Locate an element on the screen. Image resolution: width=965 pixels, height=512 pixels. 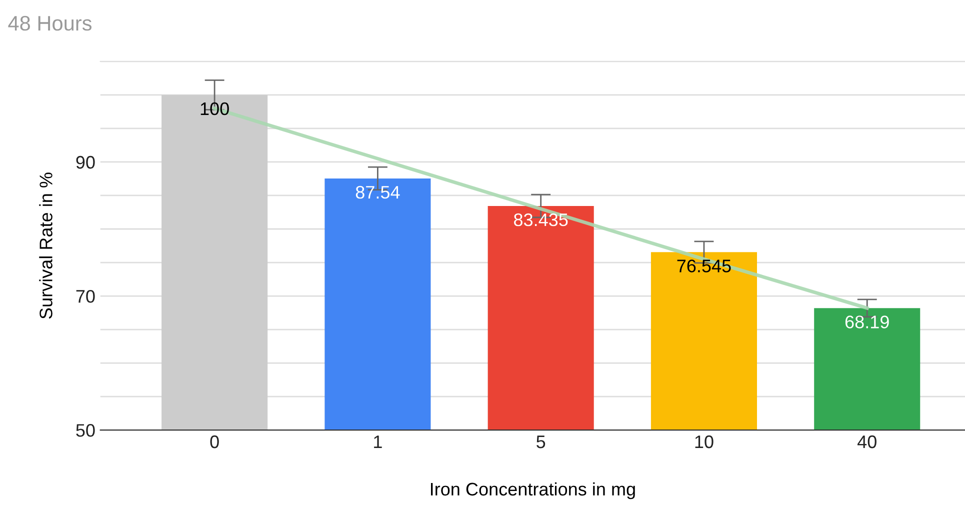
x-tick-label: 10 is located at coordinates (704, 441).